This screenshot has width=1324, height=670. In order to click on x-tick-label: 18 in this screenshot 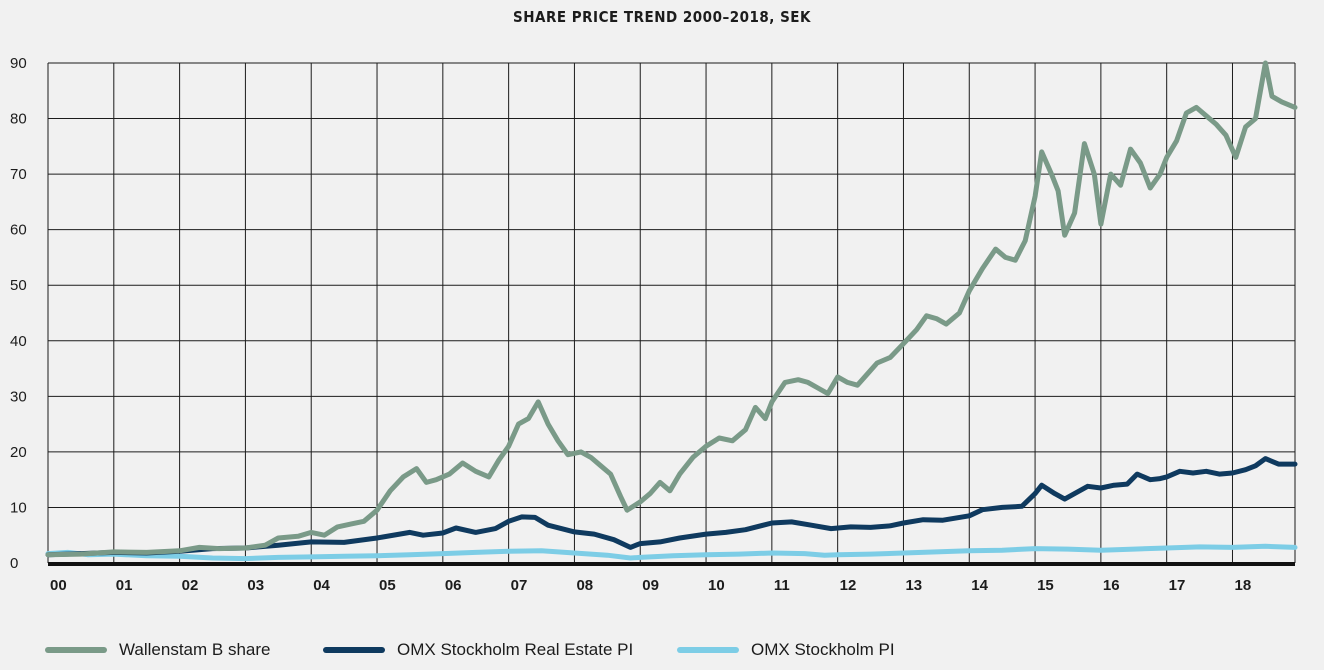, I will do `click(1242, 585)`.